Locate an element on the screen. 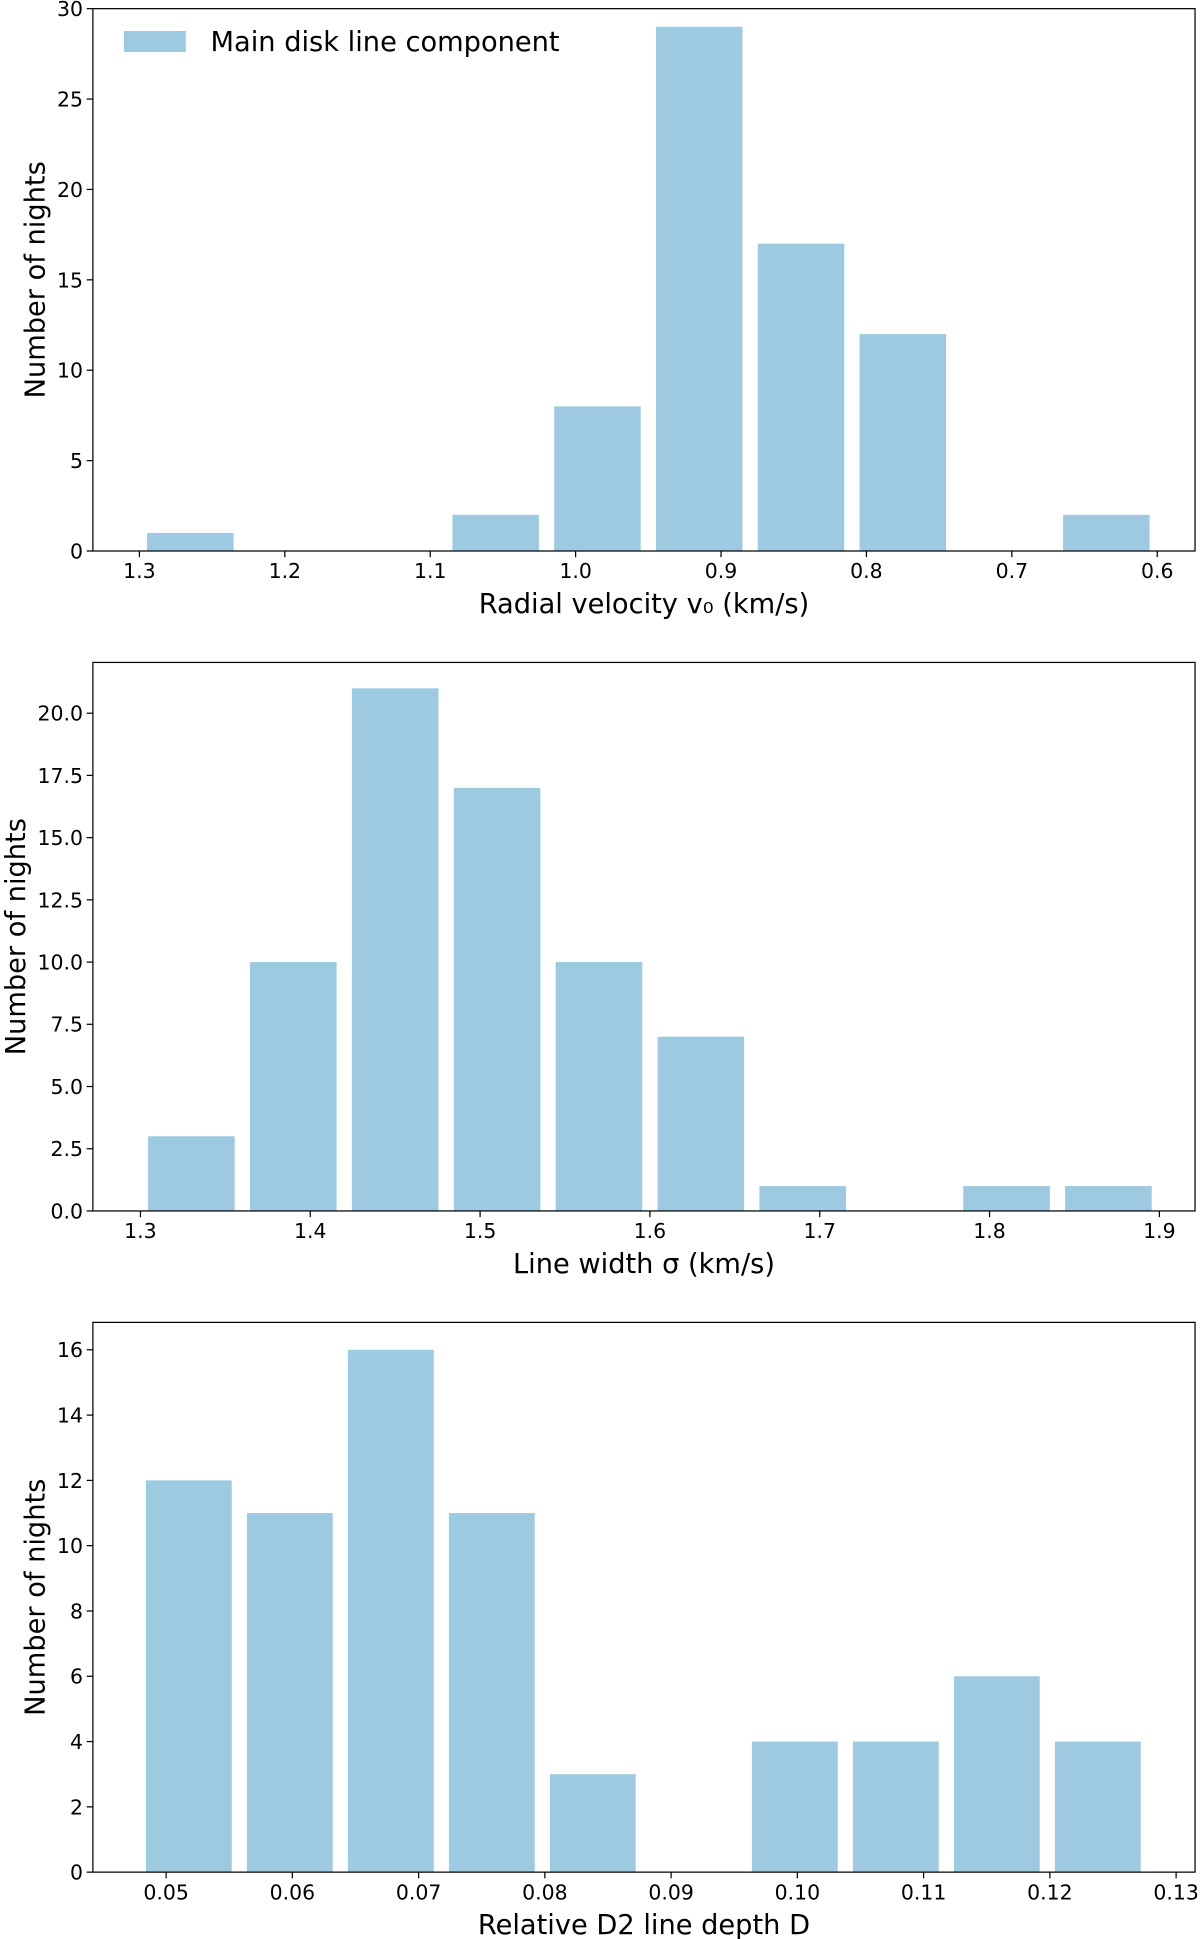 Image resolution: width=1200 pixels, height=1939 pixels. x-tick-label: 1.5 is located at coordinates (480, 1231).